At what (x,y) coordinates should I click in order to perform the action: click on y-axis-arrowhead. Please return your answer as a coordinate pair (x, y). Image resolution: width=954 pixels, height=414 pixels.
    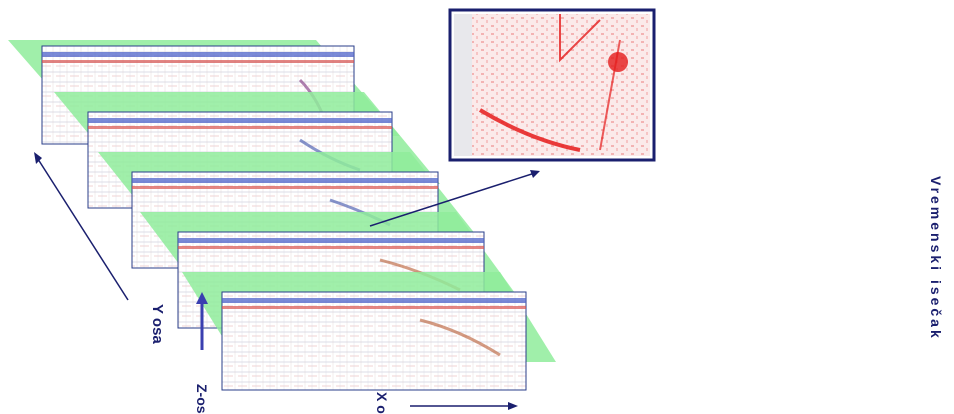
    Looking at the image, I should click on (38, 158).